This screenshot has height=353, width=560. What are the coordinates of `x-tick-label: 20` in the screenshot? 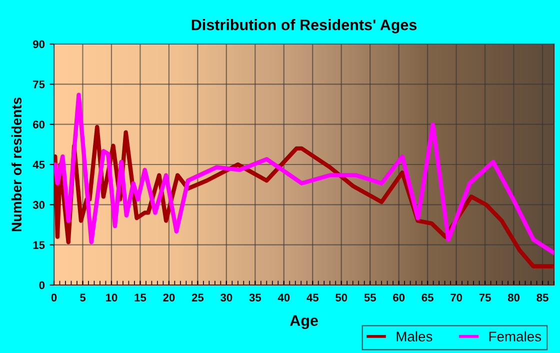 It's located at (169, 298).